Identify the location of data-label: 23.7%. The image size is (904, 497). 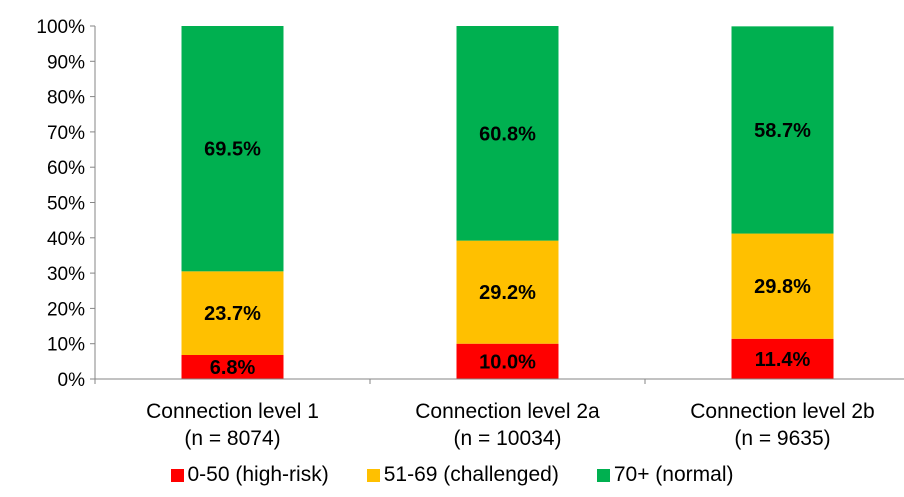
(232, 314).